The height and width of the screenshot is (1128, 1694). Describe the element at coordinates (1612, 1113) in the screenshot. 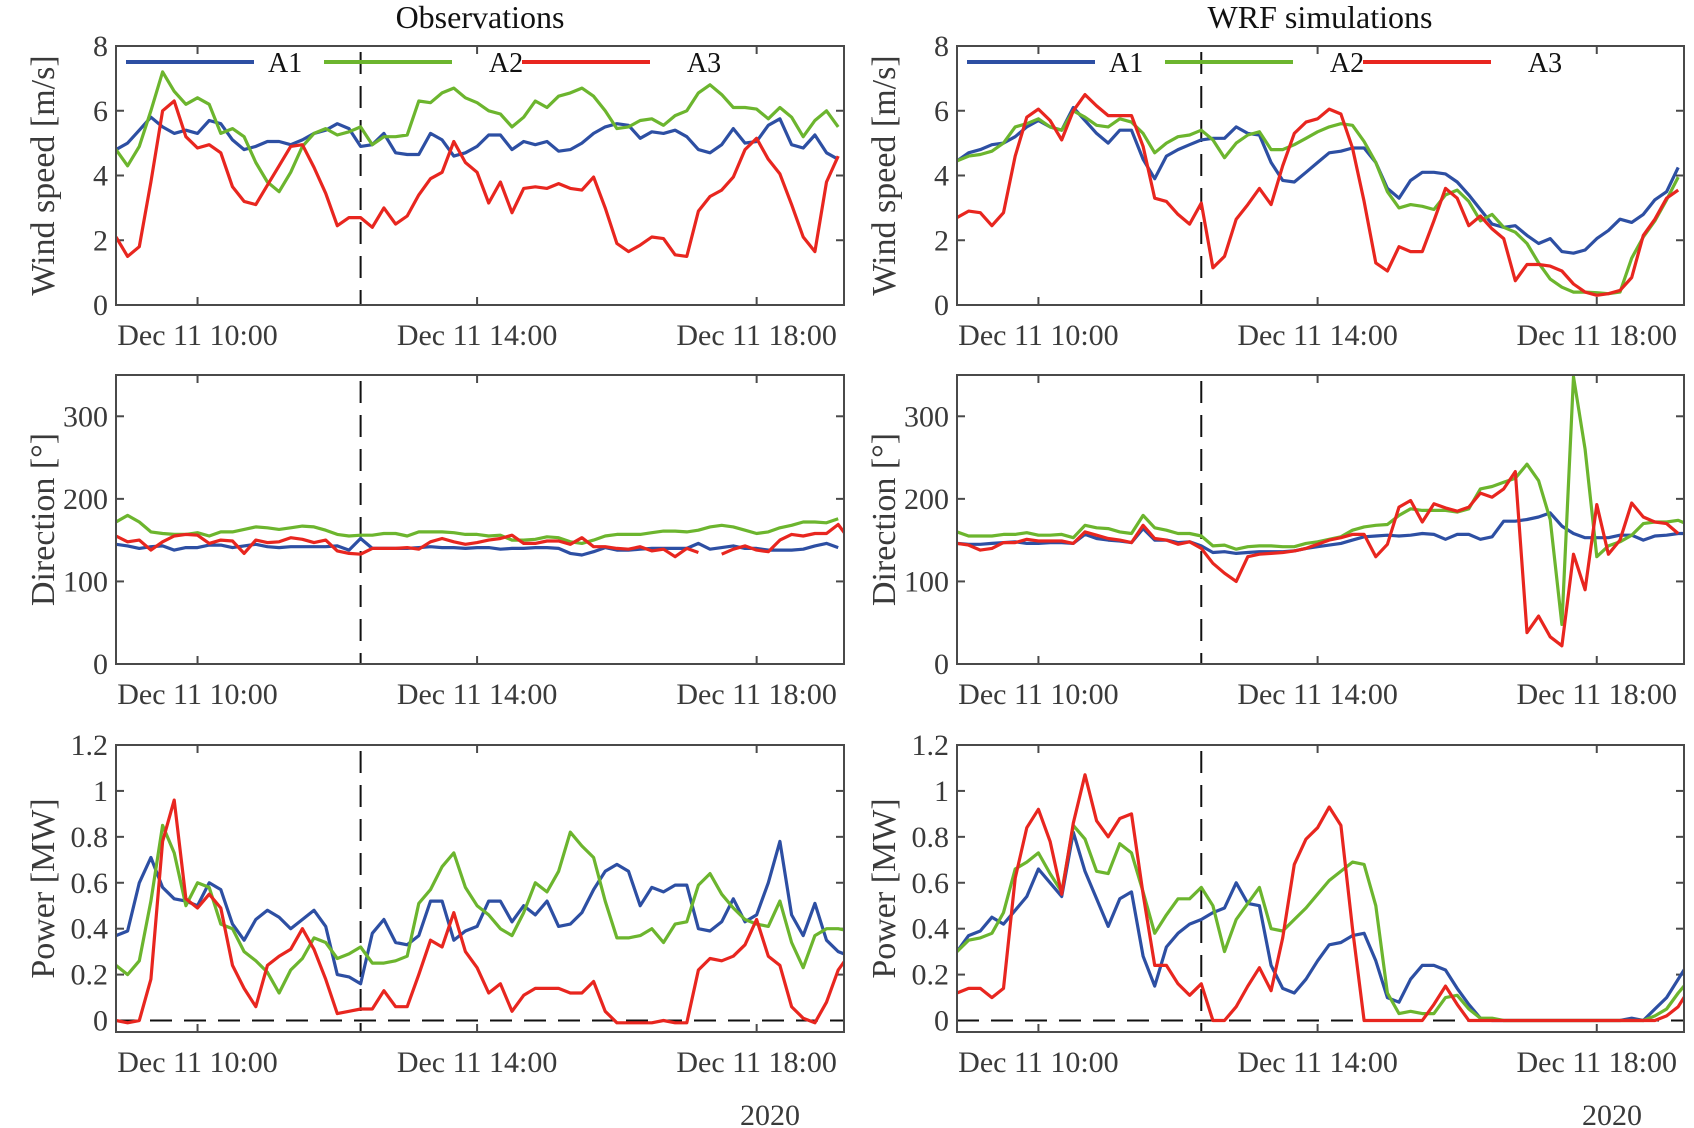

I see `year-label-wrf: 2020` at that location.